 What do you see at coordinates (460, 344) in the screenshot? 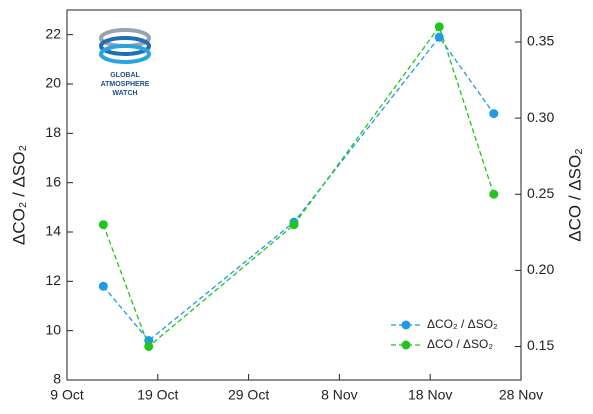
I see `legend-label: ΔCO / ΔSO₂` at bounding box center [460, 344].